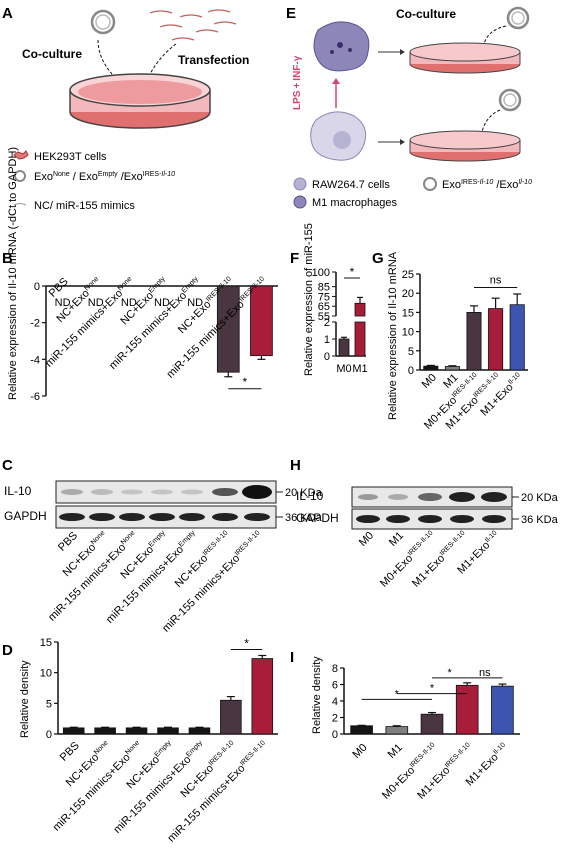  I want to click on wb-c-il10-size: 20 KDa, so click(304, 493).